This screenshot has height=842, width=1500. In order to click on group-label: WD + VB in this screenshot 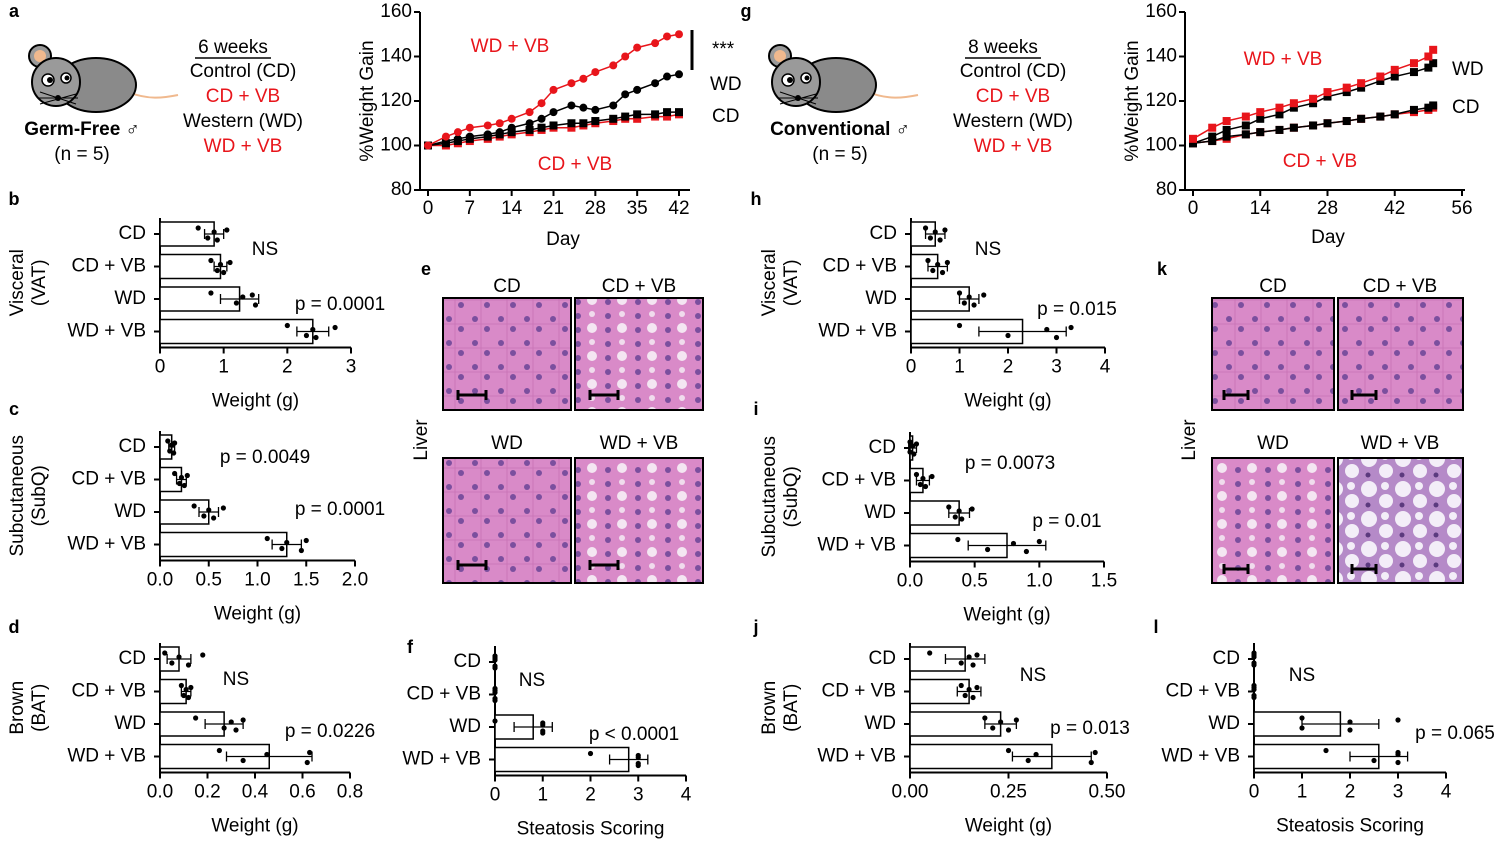, I will do `click(1013, 146)`.